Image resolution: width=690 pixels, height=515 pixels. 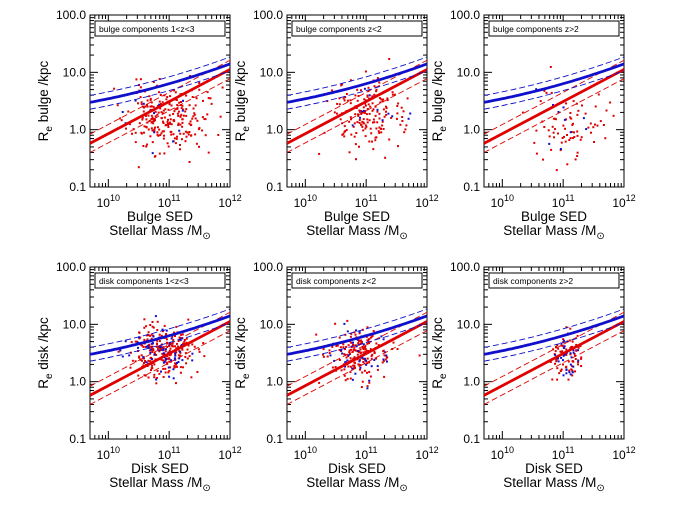 I want to click on blue-relation-curve, so click(x=554, y=83).